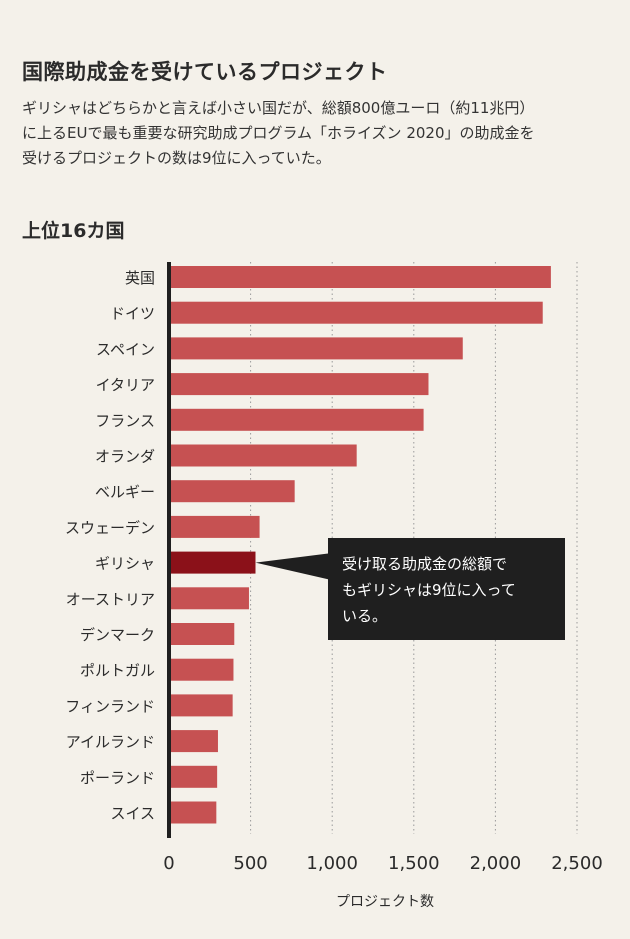  I want to click on chart-title: 国際助成金を受けているプロジェクト, so click(205, 72).